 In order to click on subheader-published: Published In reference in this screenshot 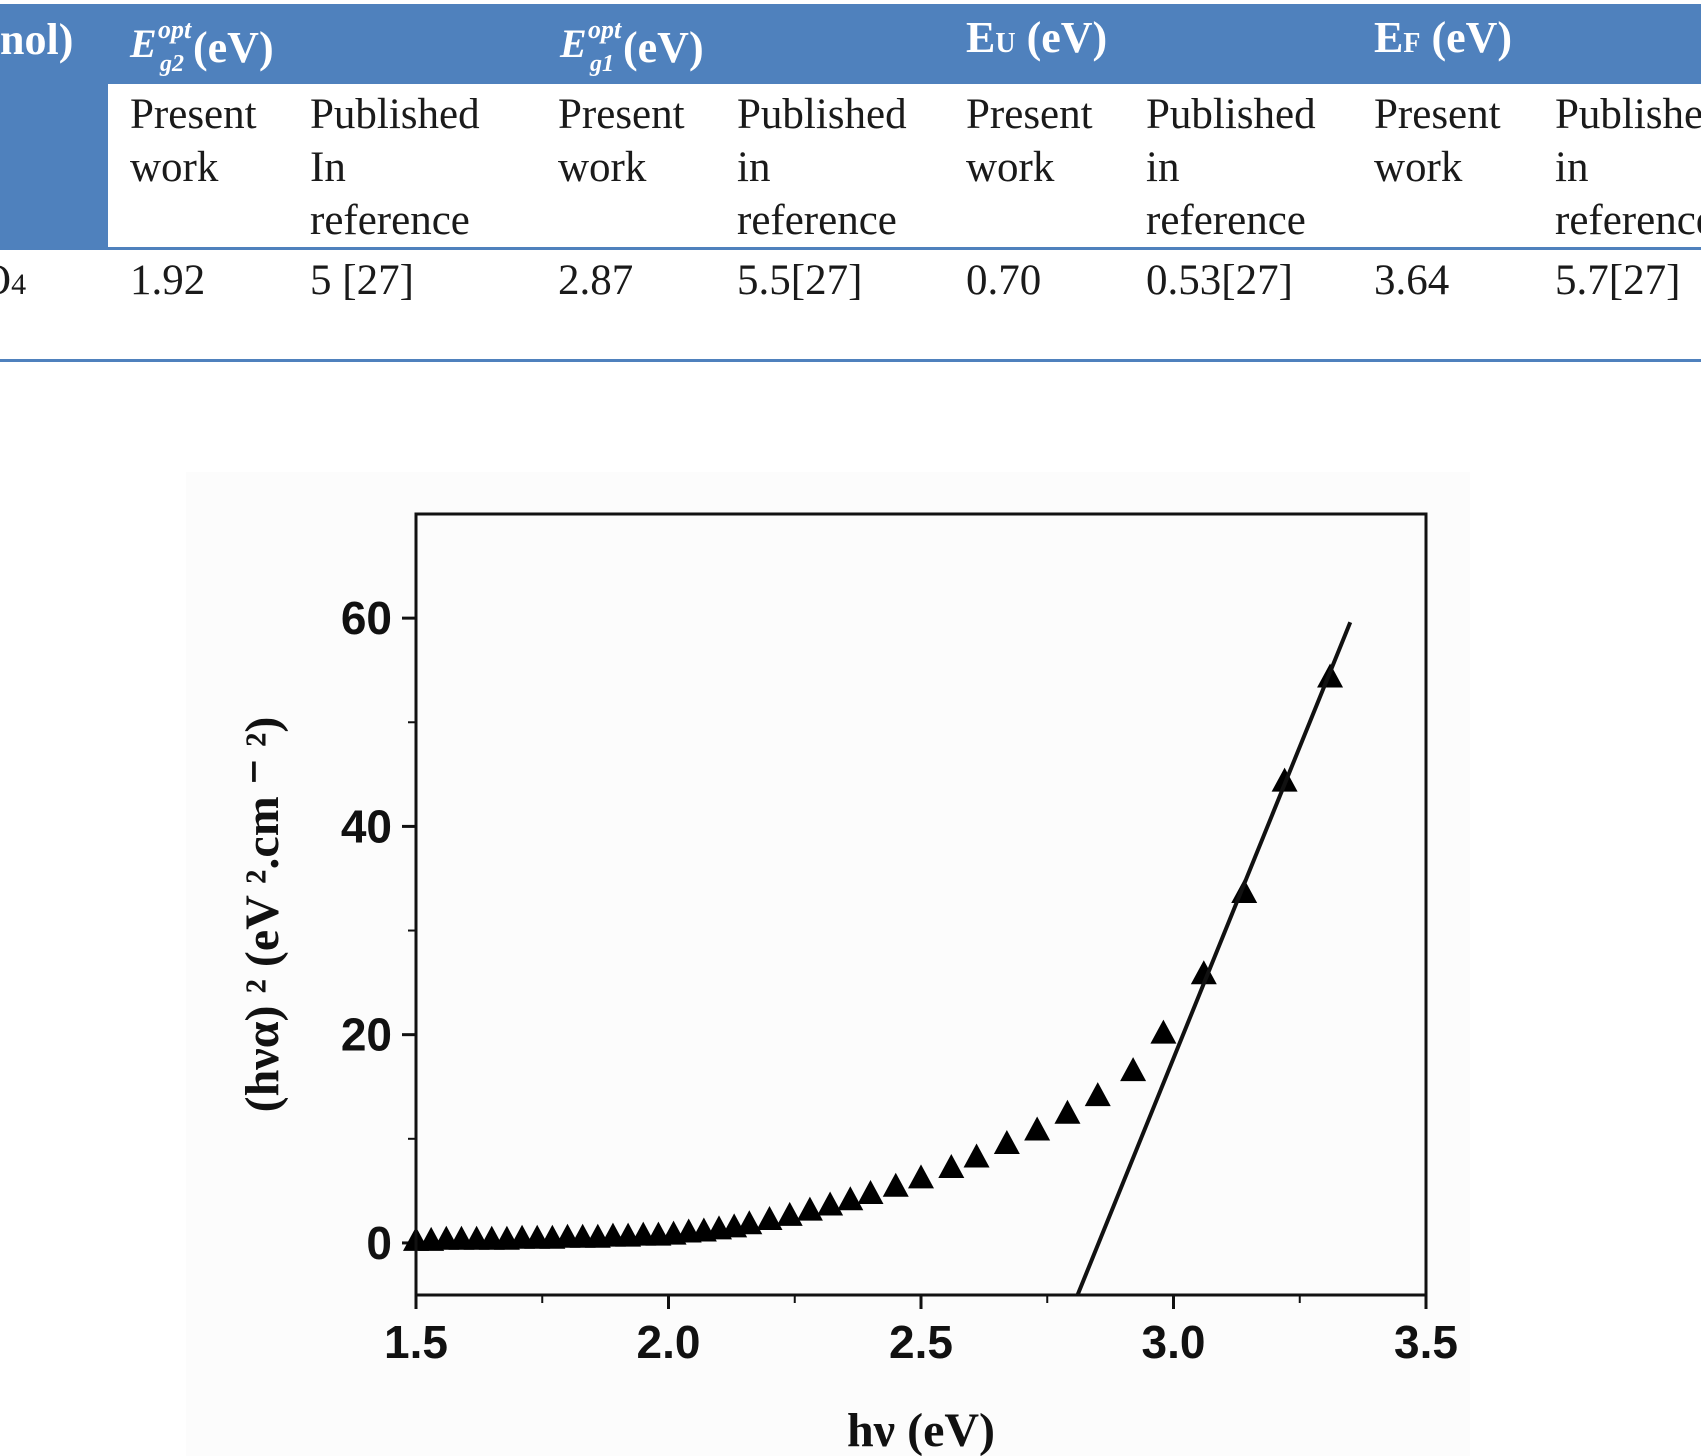, I will do `click(395, 167)`.